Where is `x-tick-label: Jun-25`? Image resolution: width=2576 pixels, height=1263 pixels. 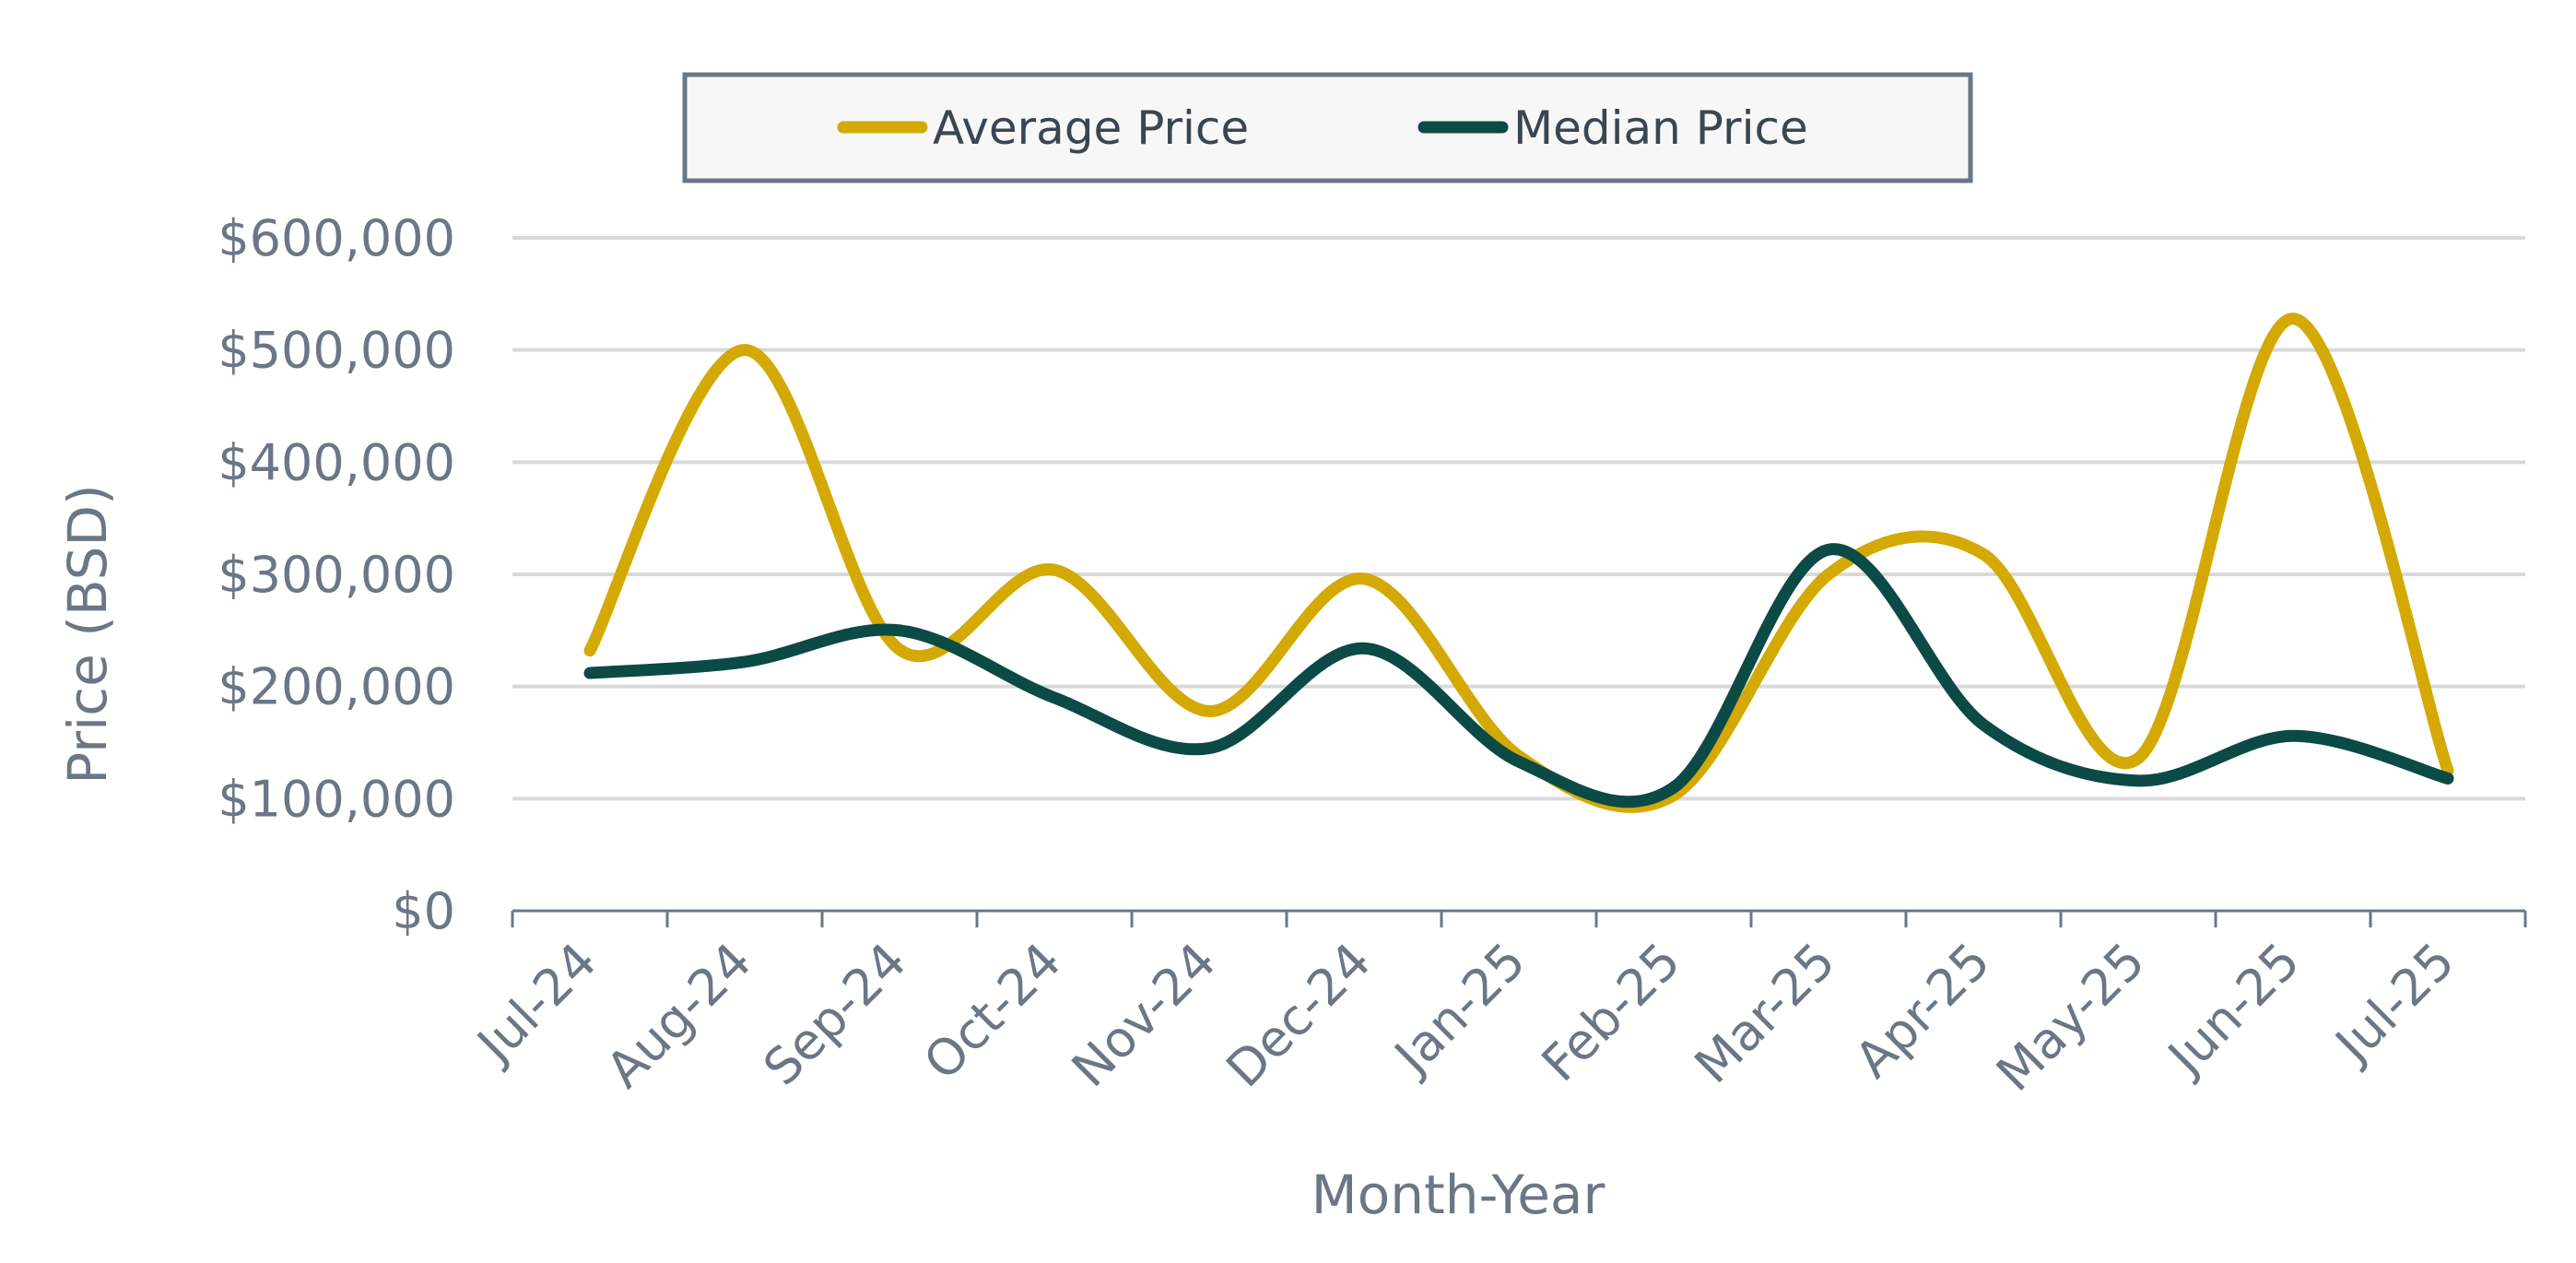
x-tick-label: Jun-25 is located at coordinates (2233, 1010).